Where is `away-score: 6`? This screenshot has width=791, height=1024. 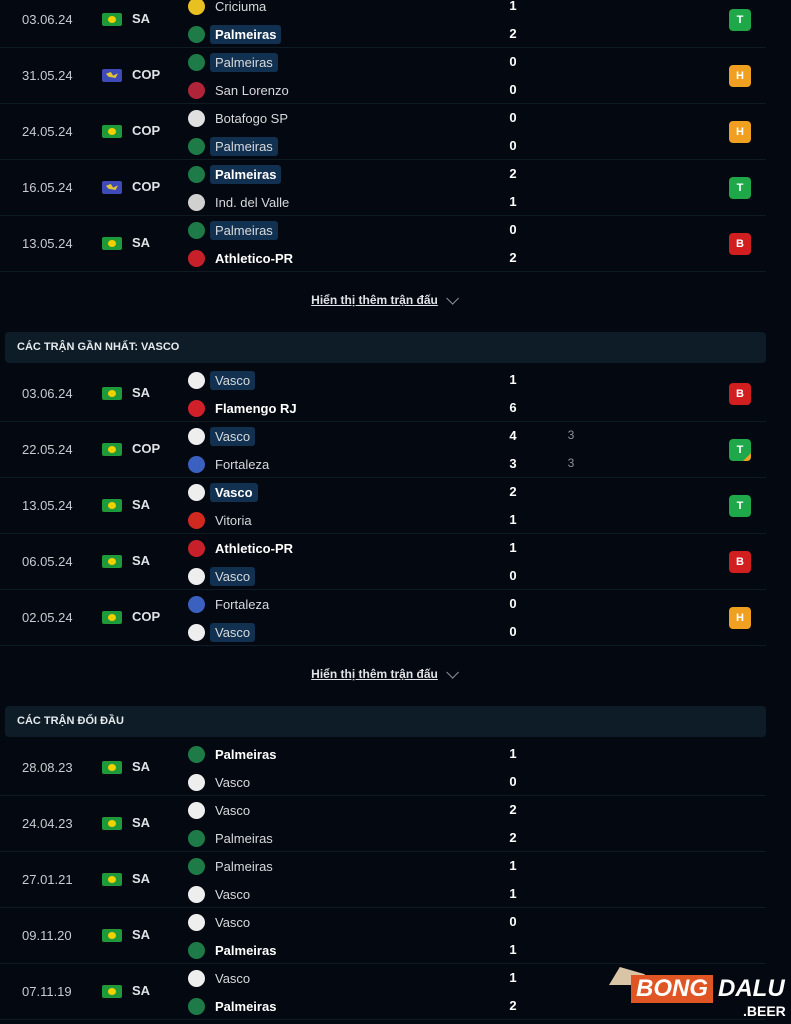 away-score: 6 is located at coordinates (513, 407).